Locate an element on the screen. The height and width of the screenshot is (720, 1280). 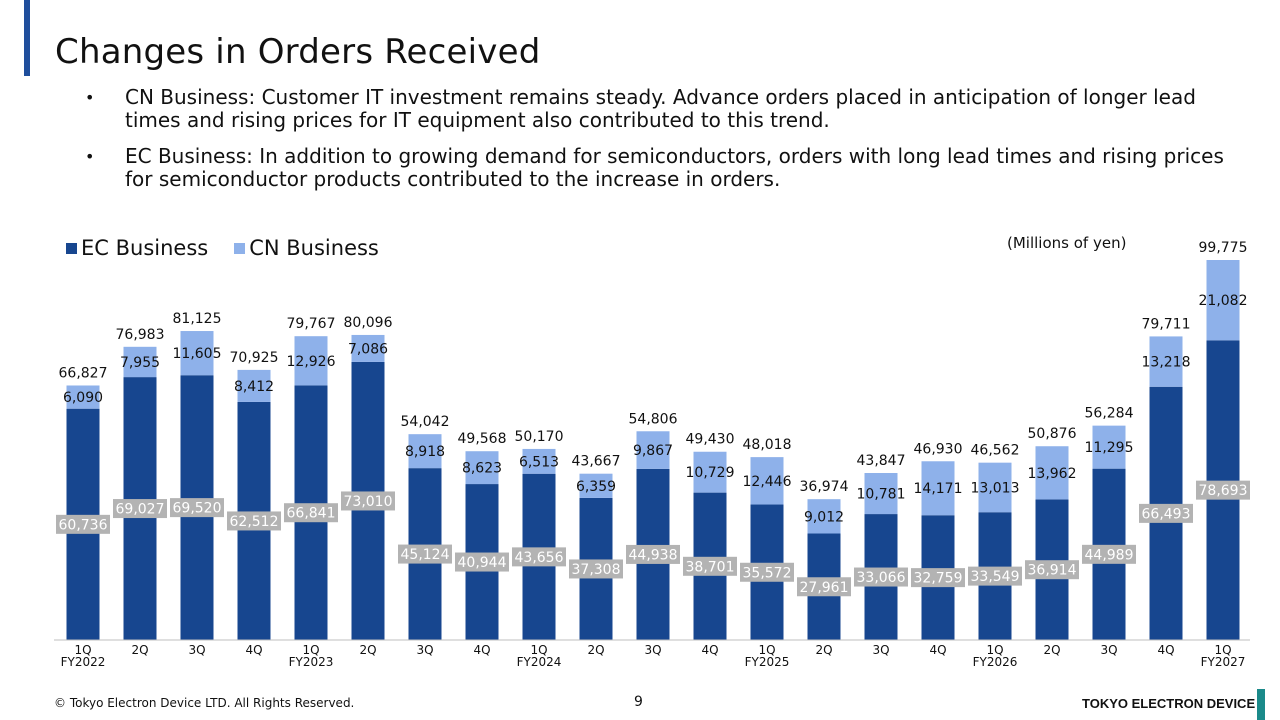
data-label-cn-8: 6,513 is located at coordinates (539, 462).